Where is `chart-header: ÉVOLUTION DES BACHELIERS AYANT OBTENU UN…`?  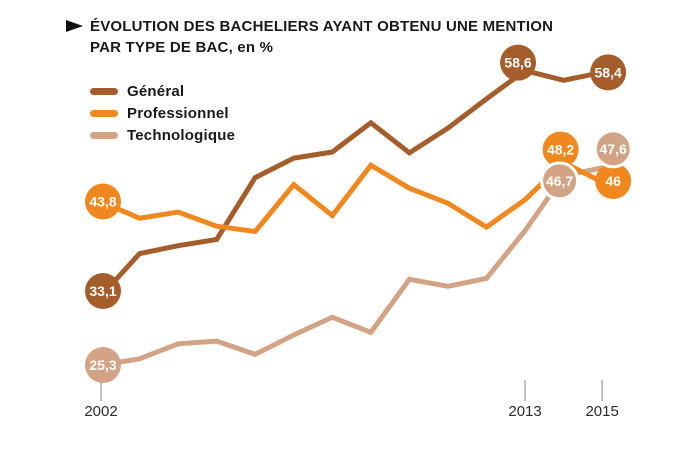
chart-header: ÉVOLUTION DES BACHELIERS AYANT OBTENU UN… is located at coordinates (309, 37).